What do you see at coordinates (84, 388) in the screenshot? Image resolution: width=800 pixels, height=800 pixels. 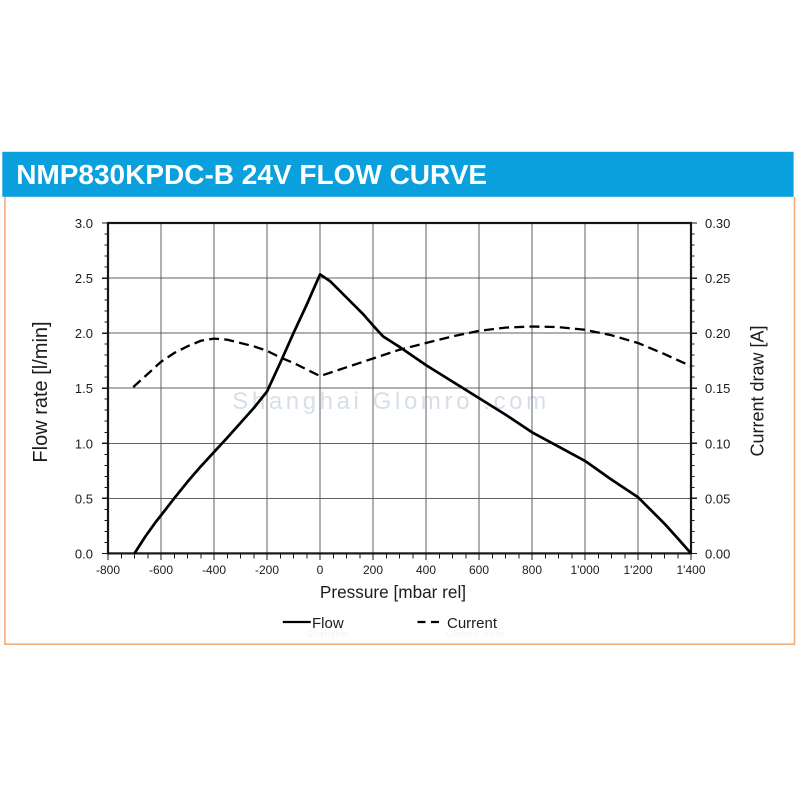 I see `svg-text: 1.5` at bounding box center [84, 388].